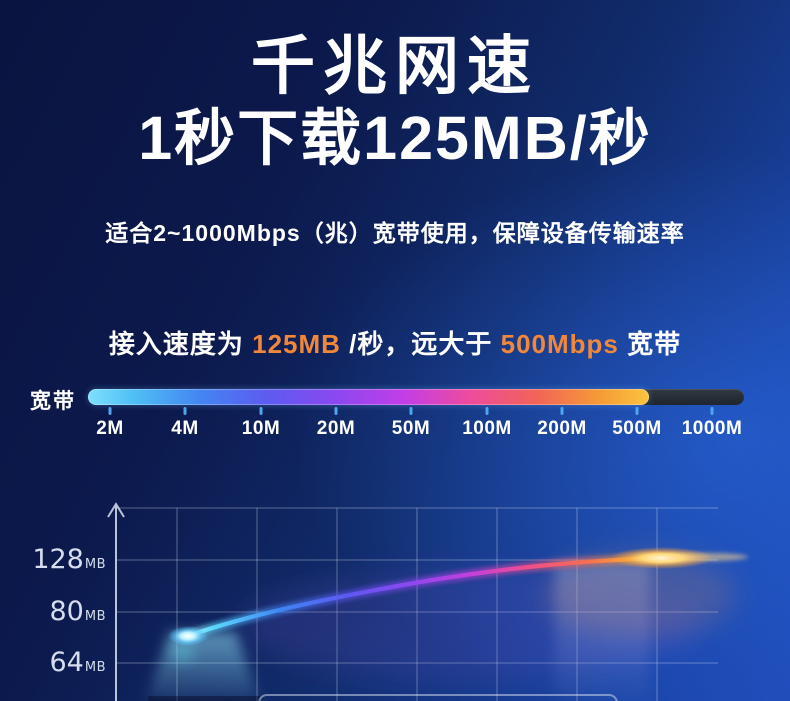  I want to click on bandwidth-track, so click(416, 397).